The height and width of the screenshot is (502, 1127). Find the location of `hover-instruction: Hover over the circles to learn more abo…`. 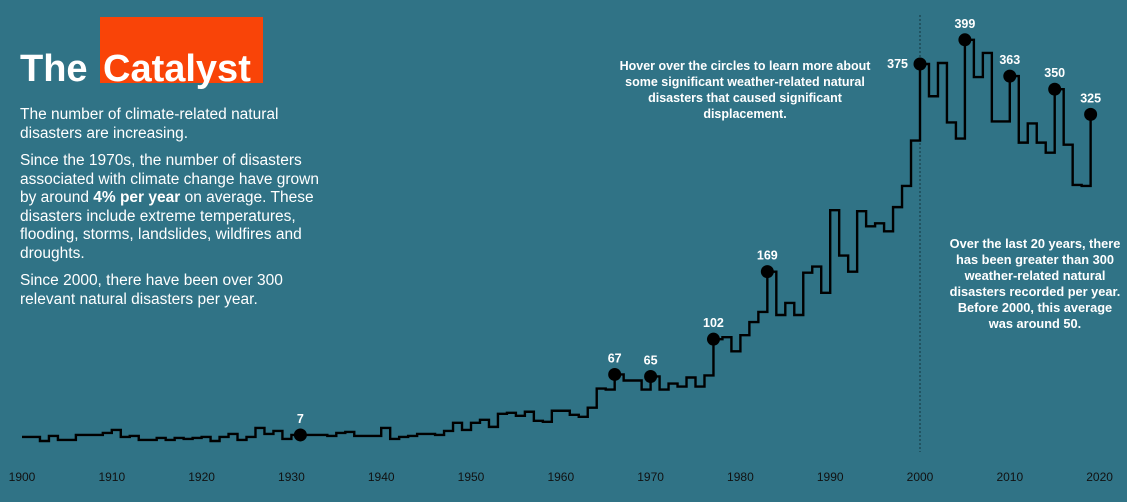

hover-instruction: Hover over the circles to learn more abo… is located at coordinates (745, 90).